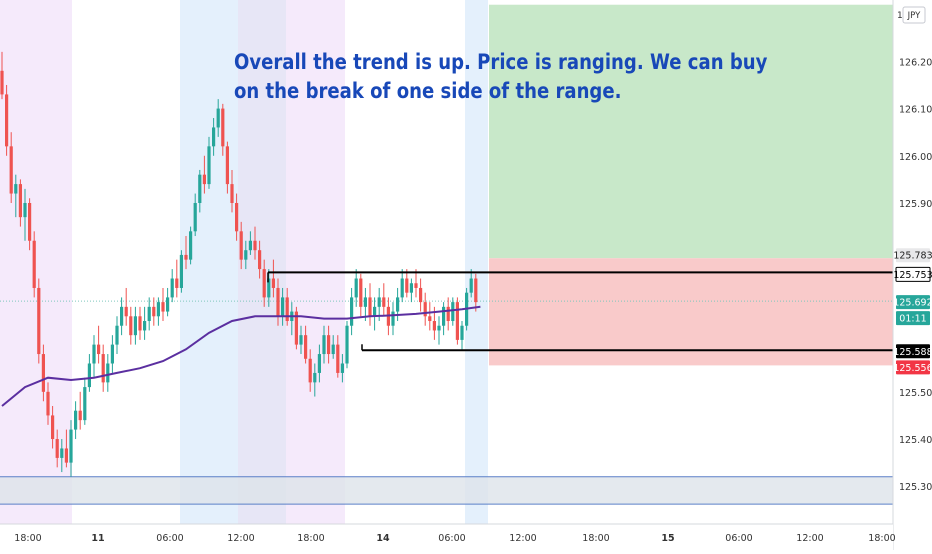 This screenshot has width=932, height=554. What do you see at coordinates (913, 274) in the screenshot?
I see `price-tag-range-high` at bounding box center [913, 274].